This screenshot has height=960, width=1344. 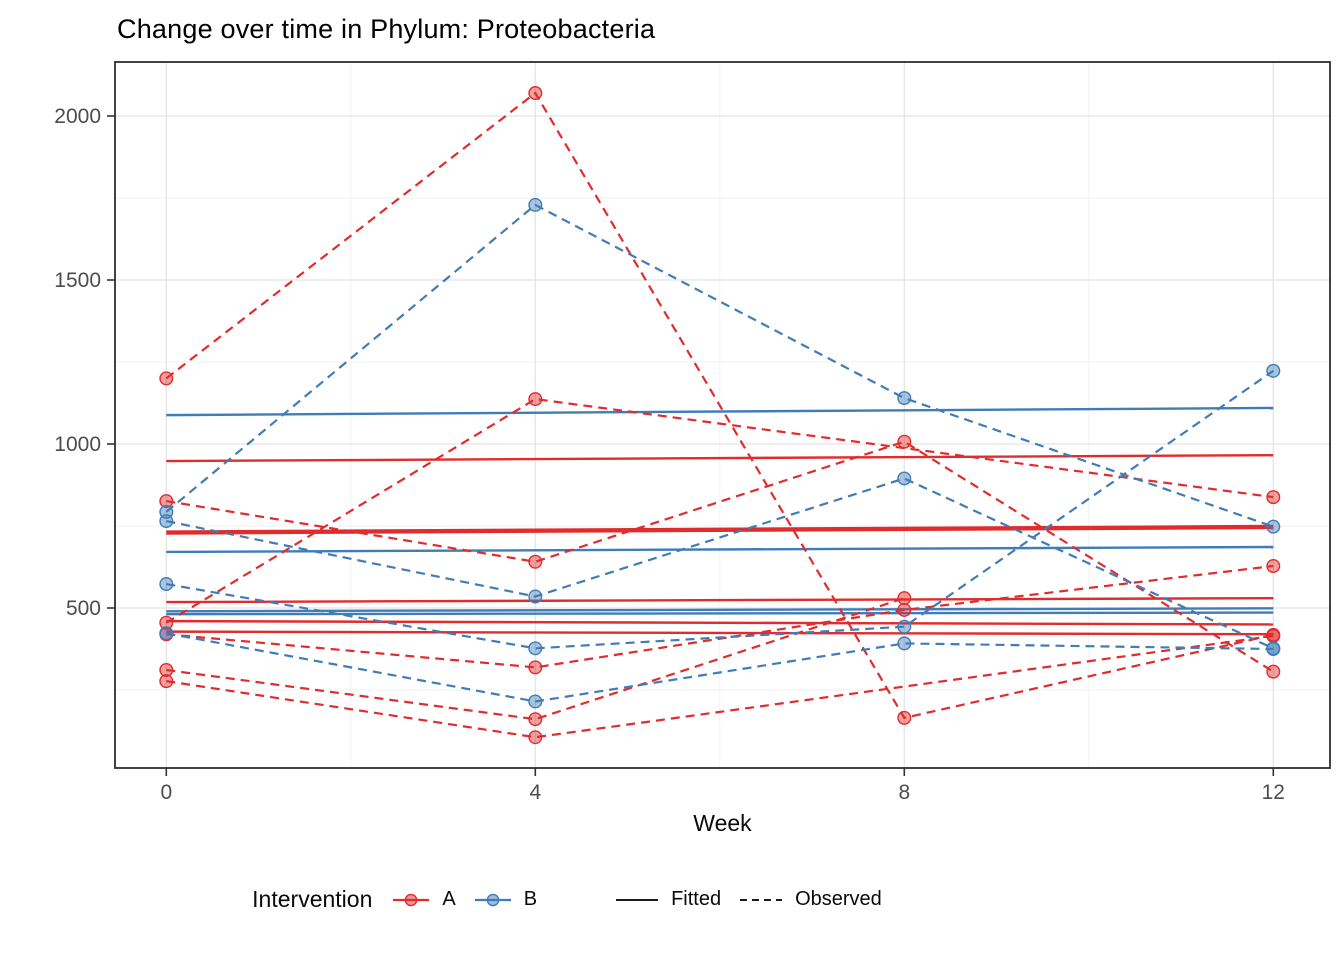 What do you see at coordinates (667, 899) in the screenshot?
I see `legend-item-fitted: Fitted` at bounding box center [667, 899].